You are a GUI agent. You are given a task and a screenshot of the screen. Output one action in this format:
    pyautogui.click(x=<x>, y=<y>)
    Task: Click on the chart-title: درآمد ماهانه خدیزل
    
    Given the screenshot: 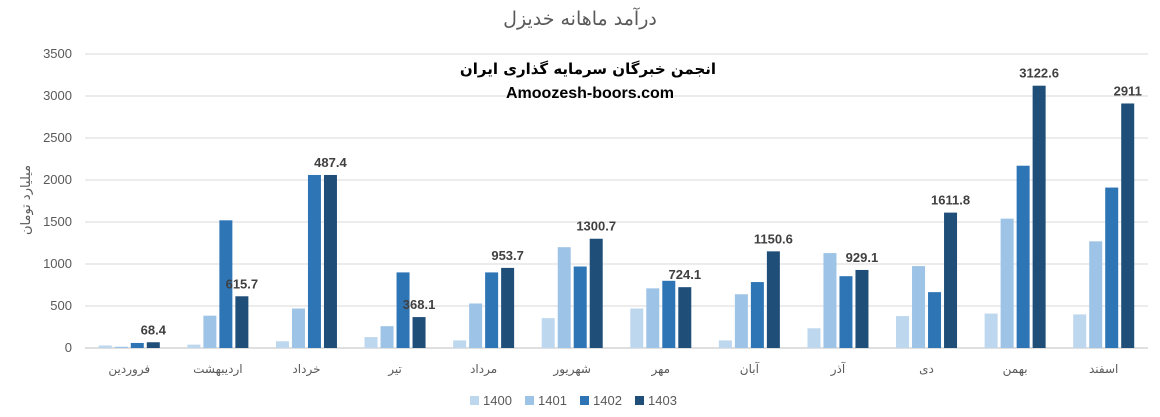 What is the action you would take?
    pyautogui.click(x=580, y=18)
    